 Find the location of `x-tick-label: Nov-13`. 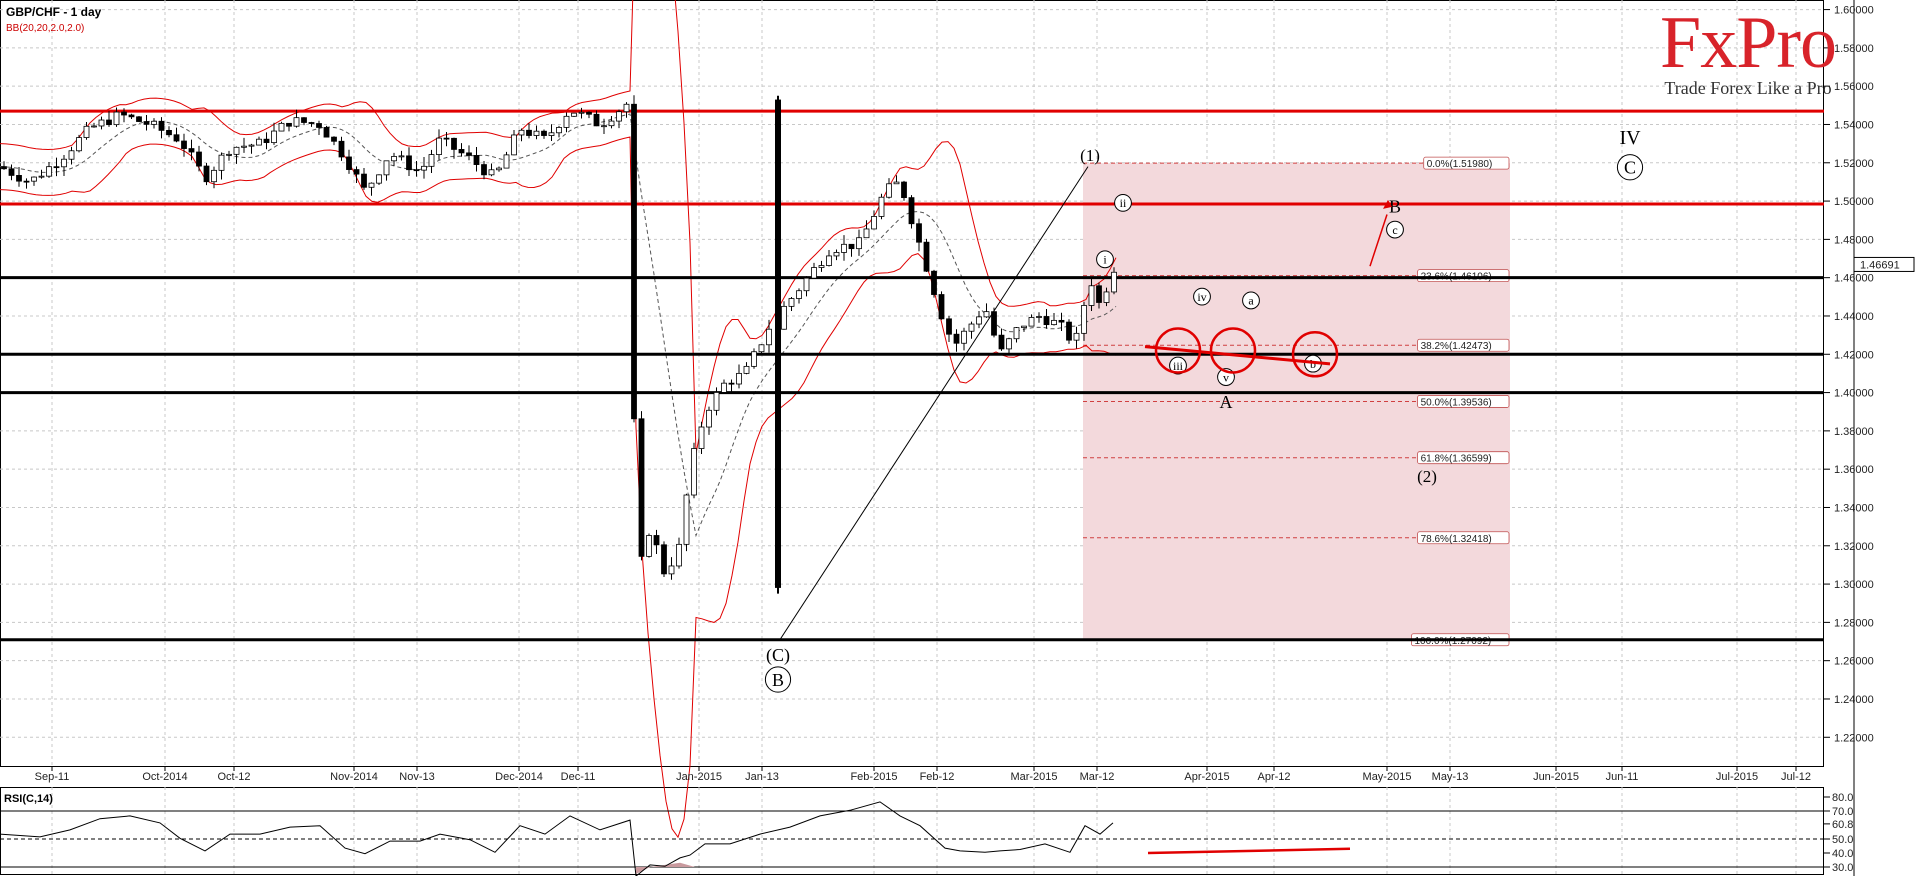

x-tick-label: Nov-13 is located at coordinates (416, 777).